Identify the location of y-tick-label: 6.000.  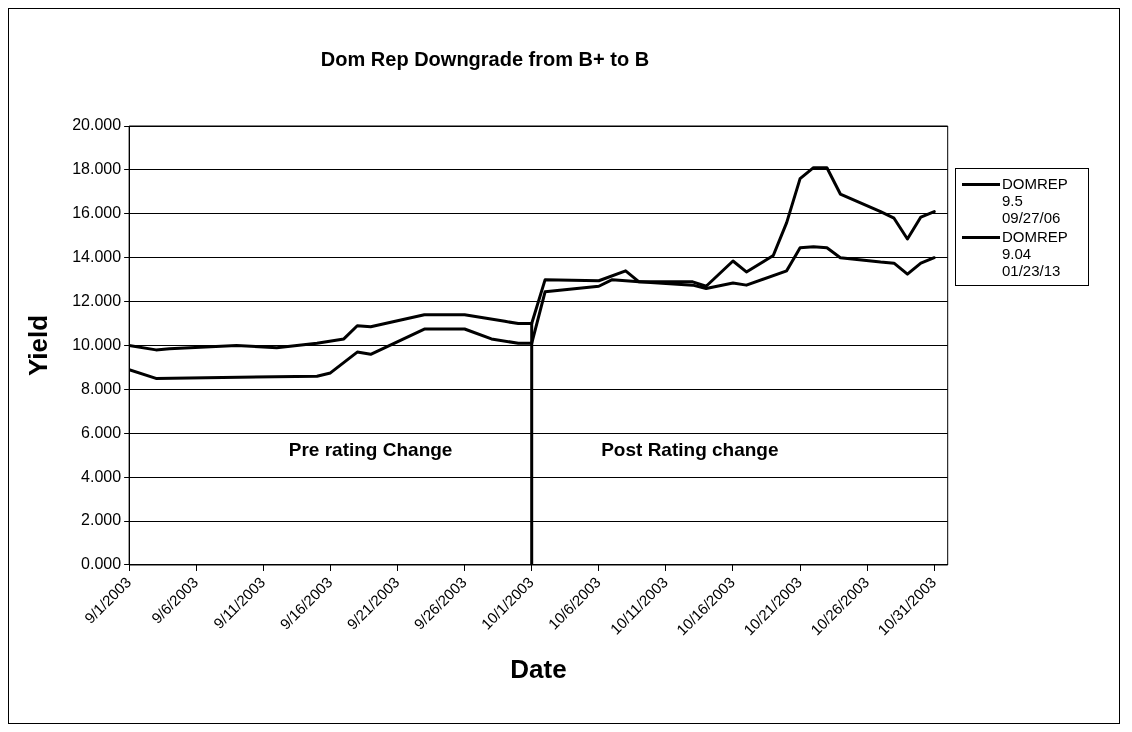
(101, 432).